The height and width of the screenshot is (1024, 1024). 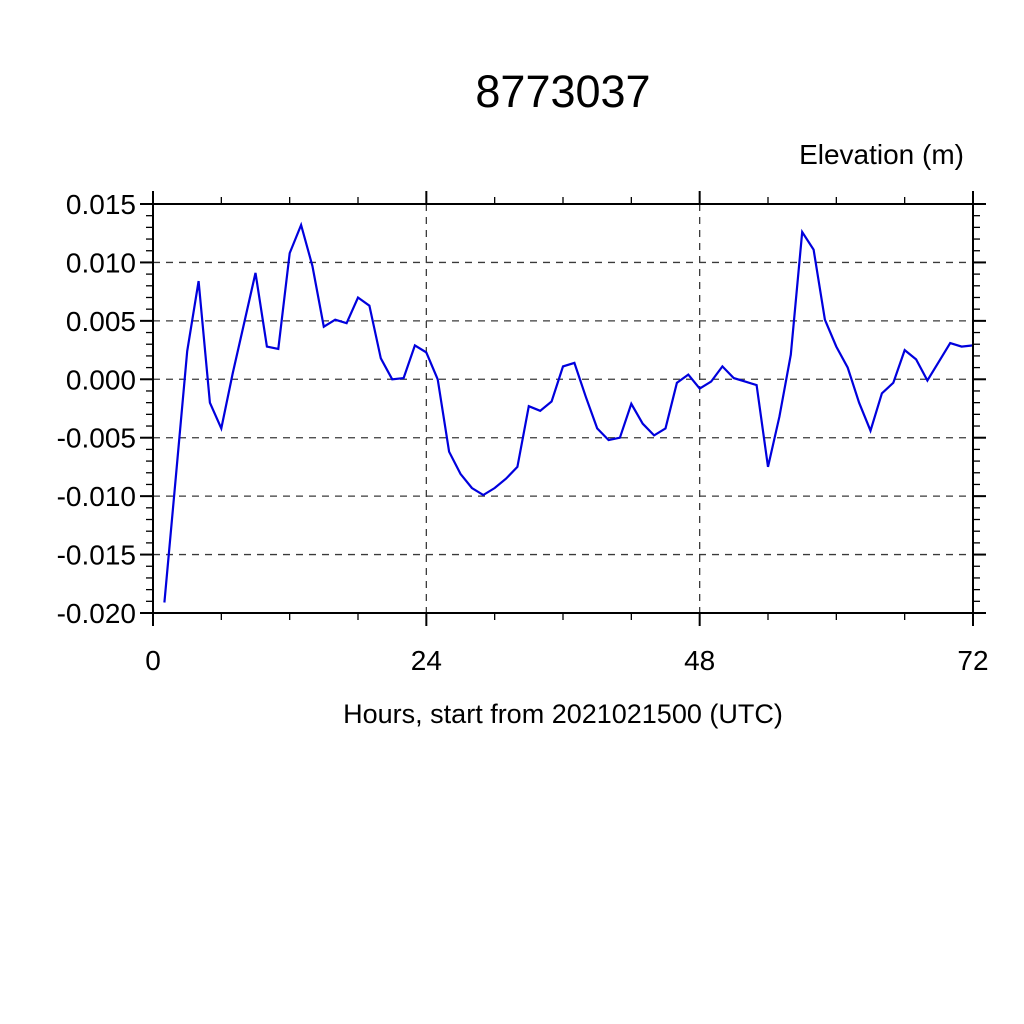 What do you see at coordinates (563, 714) in the screenshot?
I see `x-axis-label: Hours, start from 2021021500 (UTC)` at bounding box center [563, 714].